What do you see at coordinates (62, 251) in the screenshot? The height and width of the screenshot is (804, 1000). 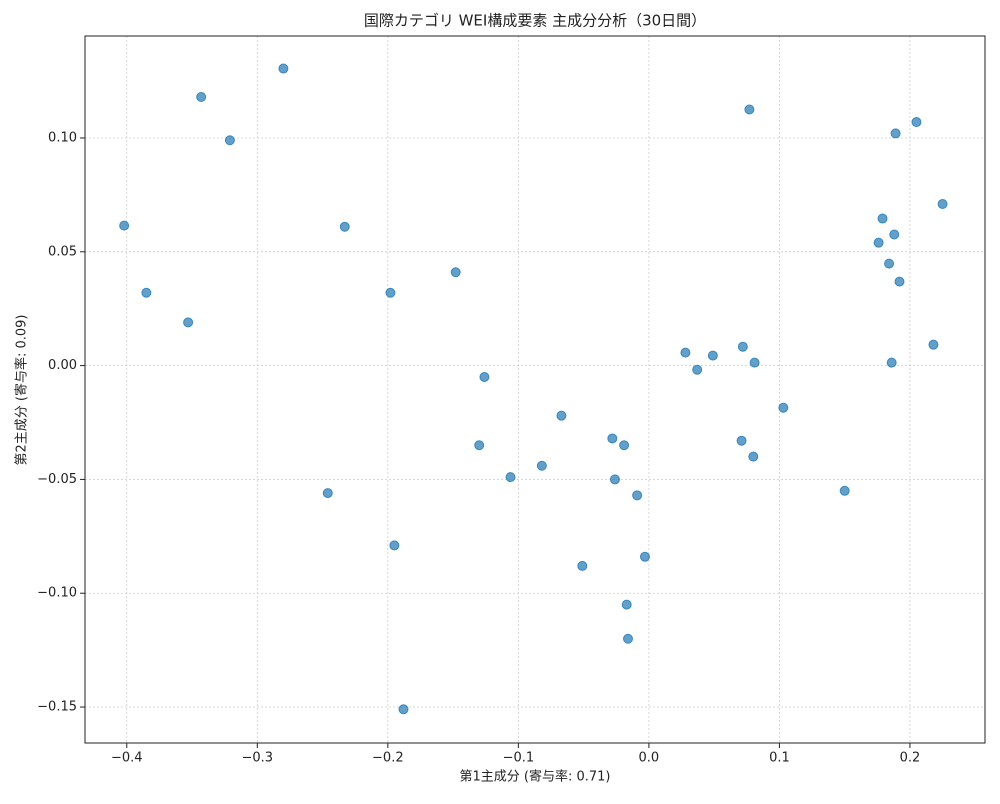 I see `y-tick-label: 0.05` at bounding box center [62, 251].